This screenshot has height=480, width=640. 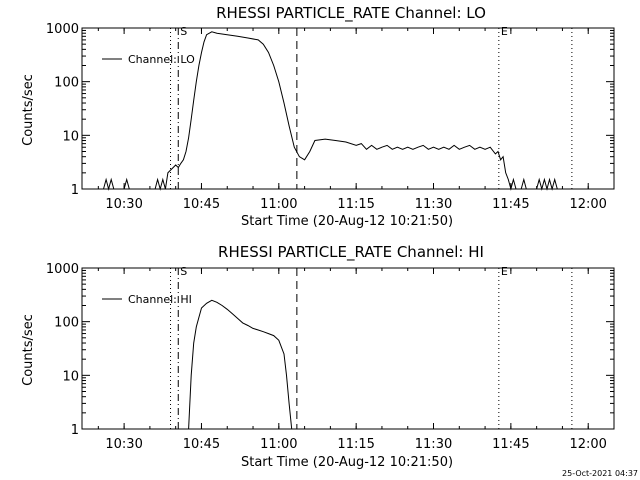 What do you see at coordinates (600, 473) in the screenshot?
I see `footer-timestamp: 25-Oct-2021 04:37` at bounding box center [600, 473].